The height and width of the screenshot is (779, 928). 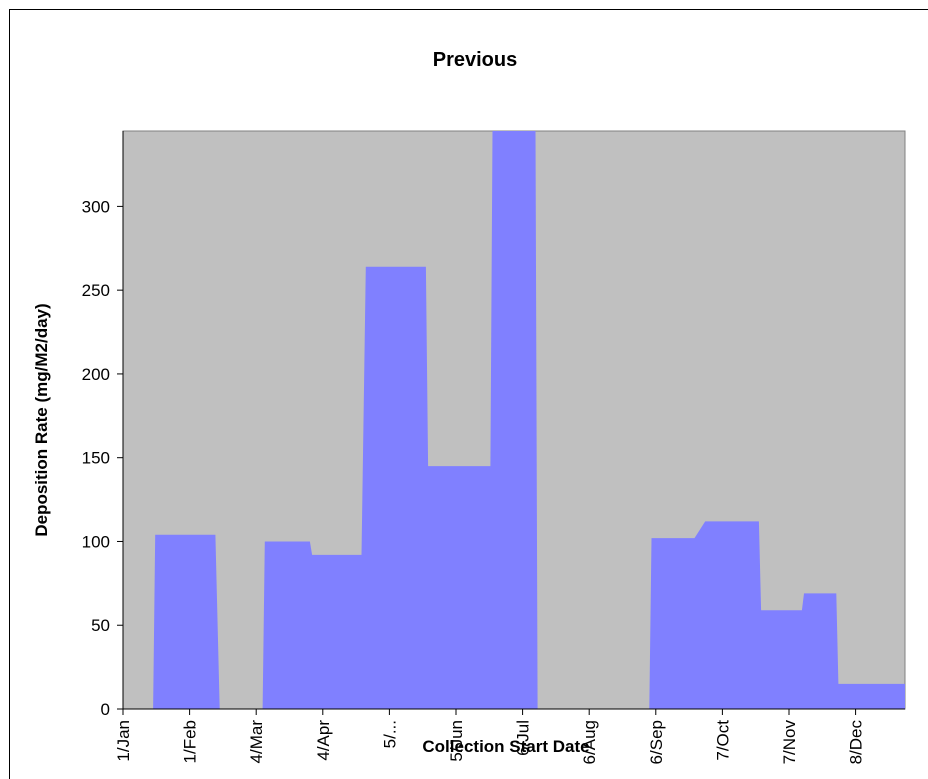 I want to click on x-tick-label: 1/Jan, so click(x=123, y=741).